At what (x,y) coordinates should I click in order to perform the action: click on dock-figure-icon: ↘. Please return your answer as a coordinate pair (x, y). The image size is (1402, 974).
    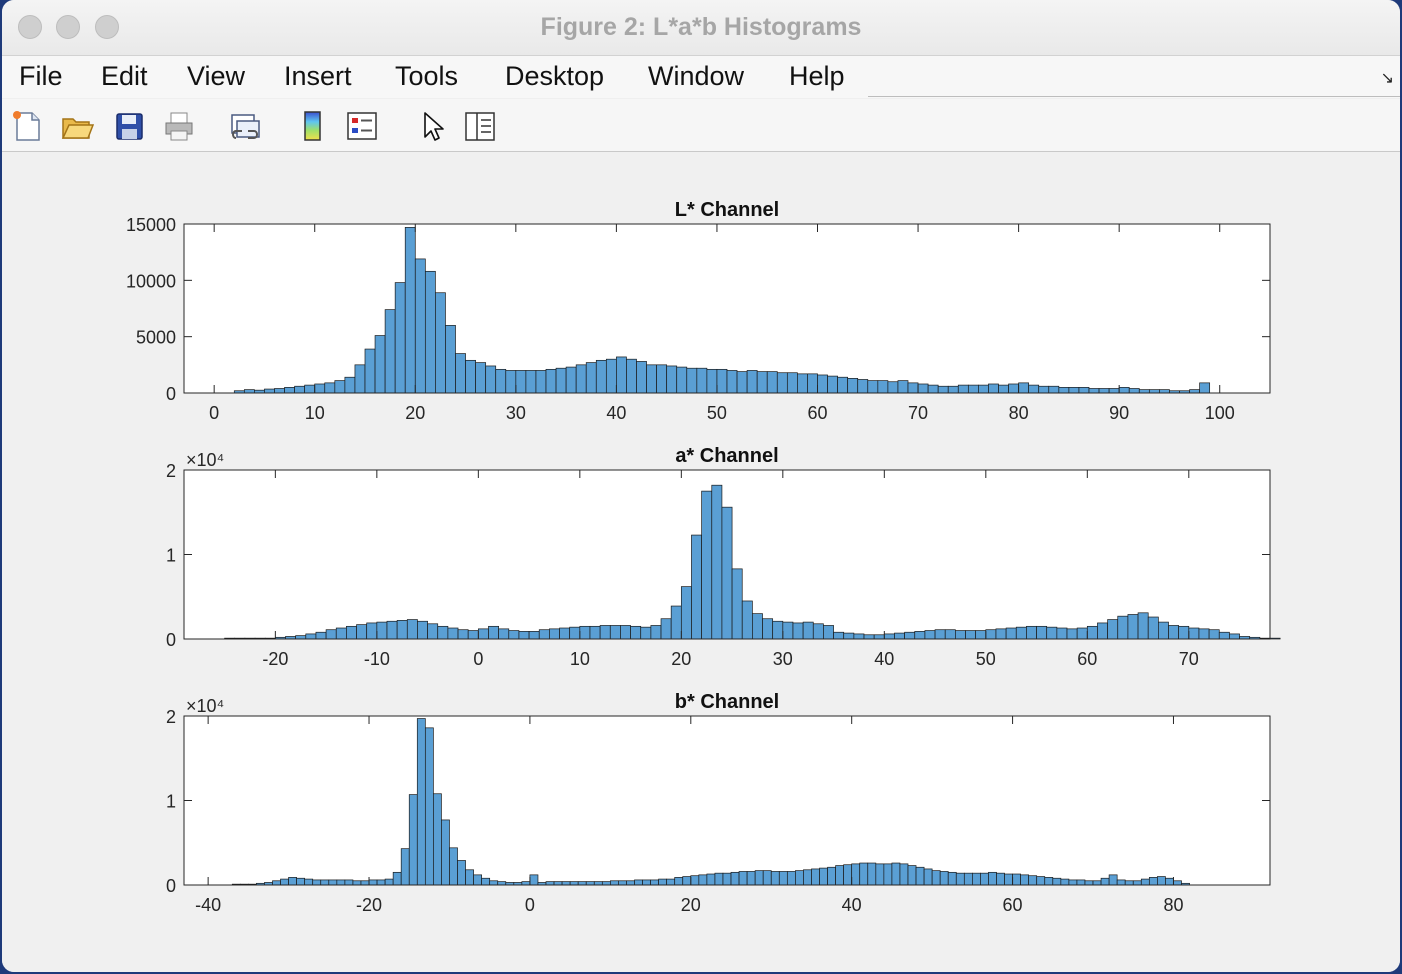
    Looking at the image, I should click on (1387, 78).